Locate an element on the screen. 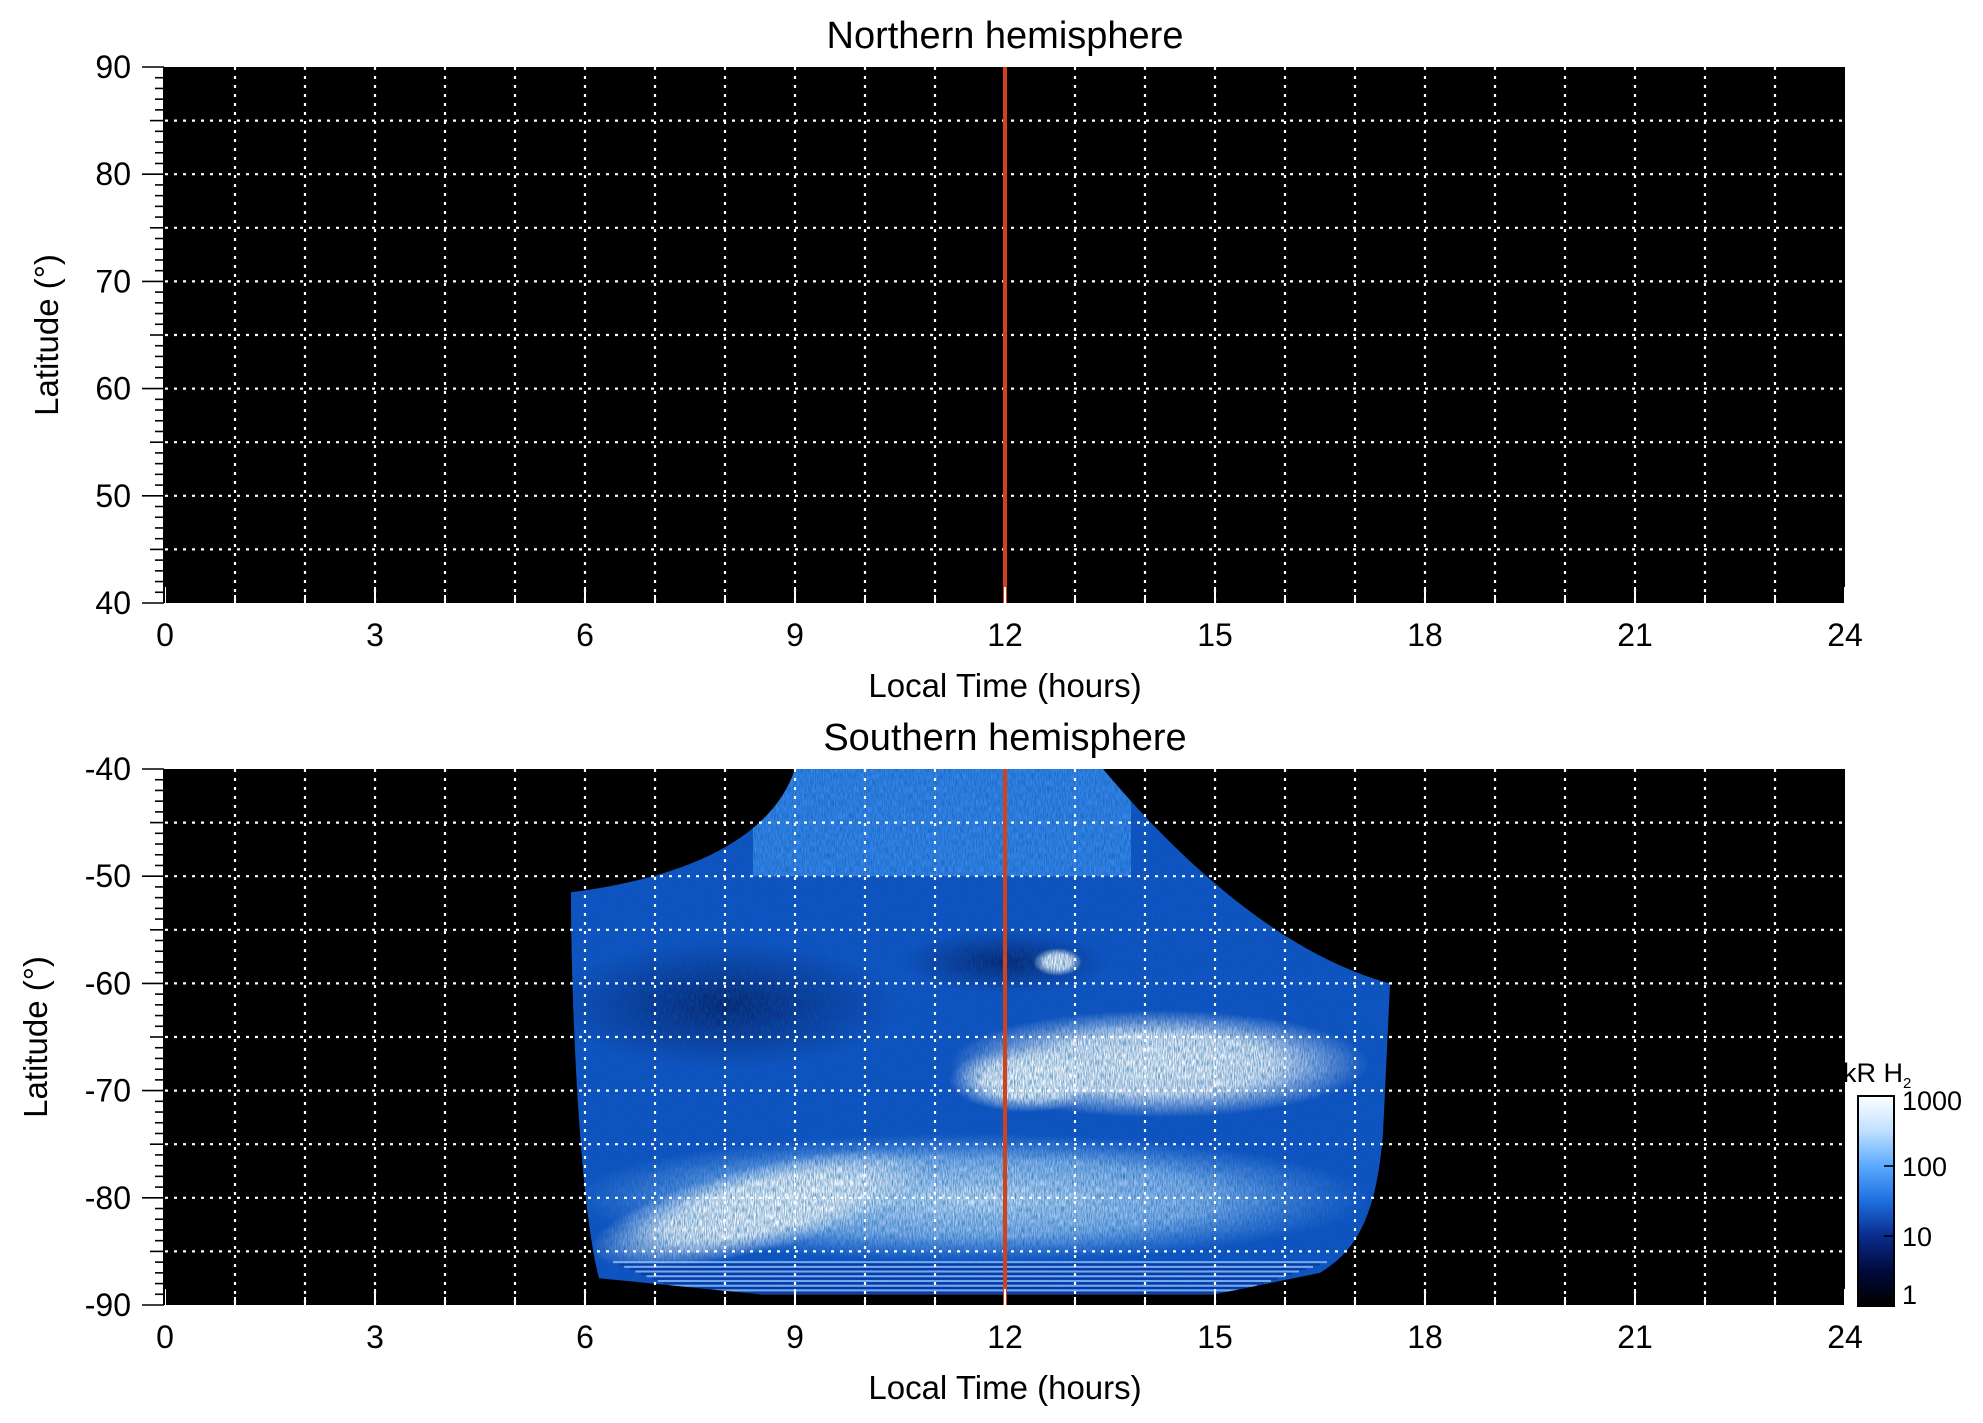  y-tick-label: 90 is located at coordinates (113, 67).